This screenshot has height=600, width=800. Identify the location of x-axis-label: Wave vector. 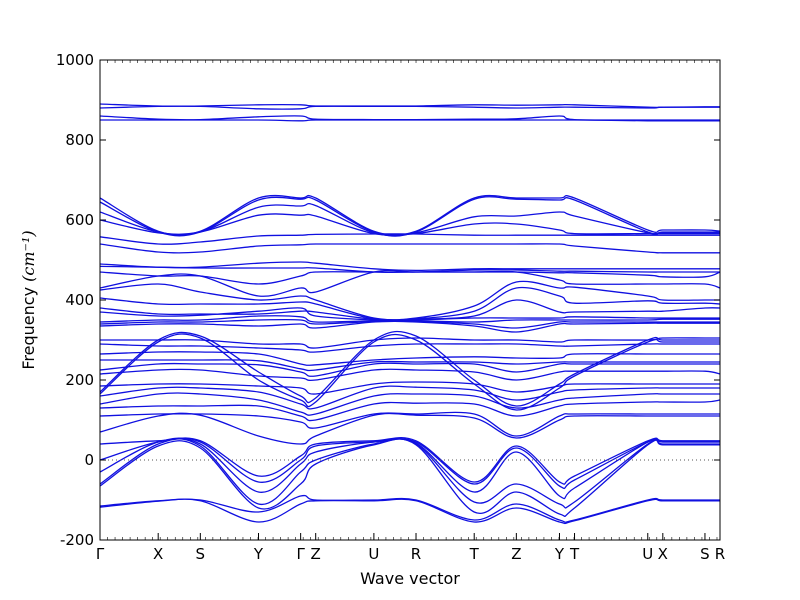
(410, 578).